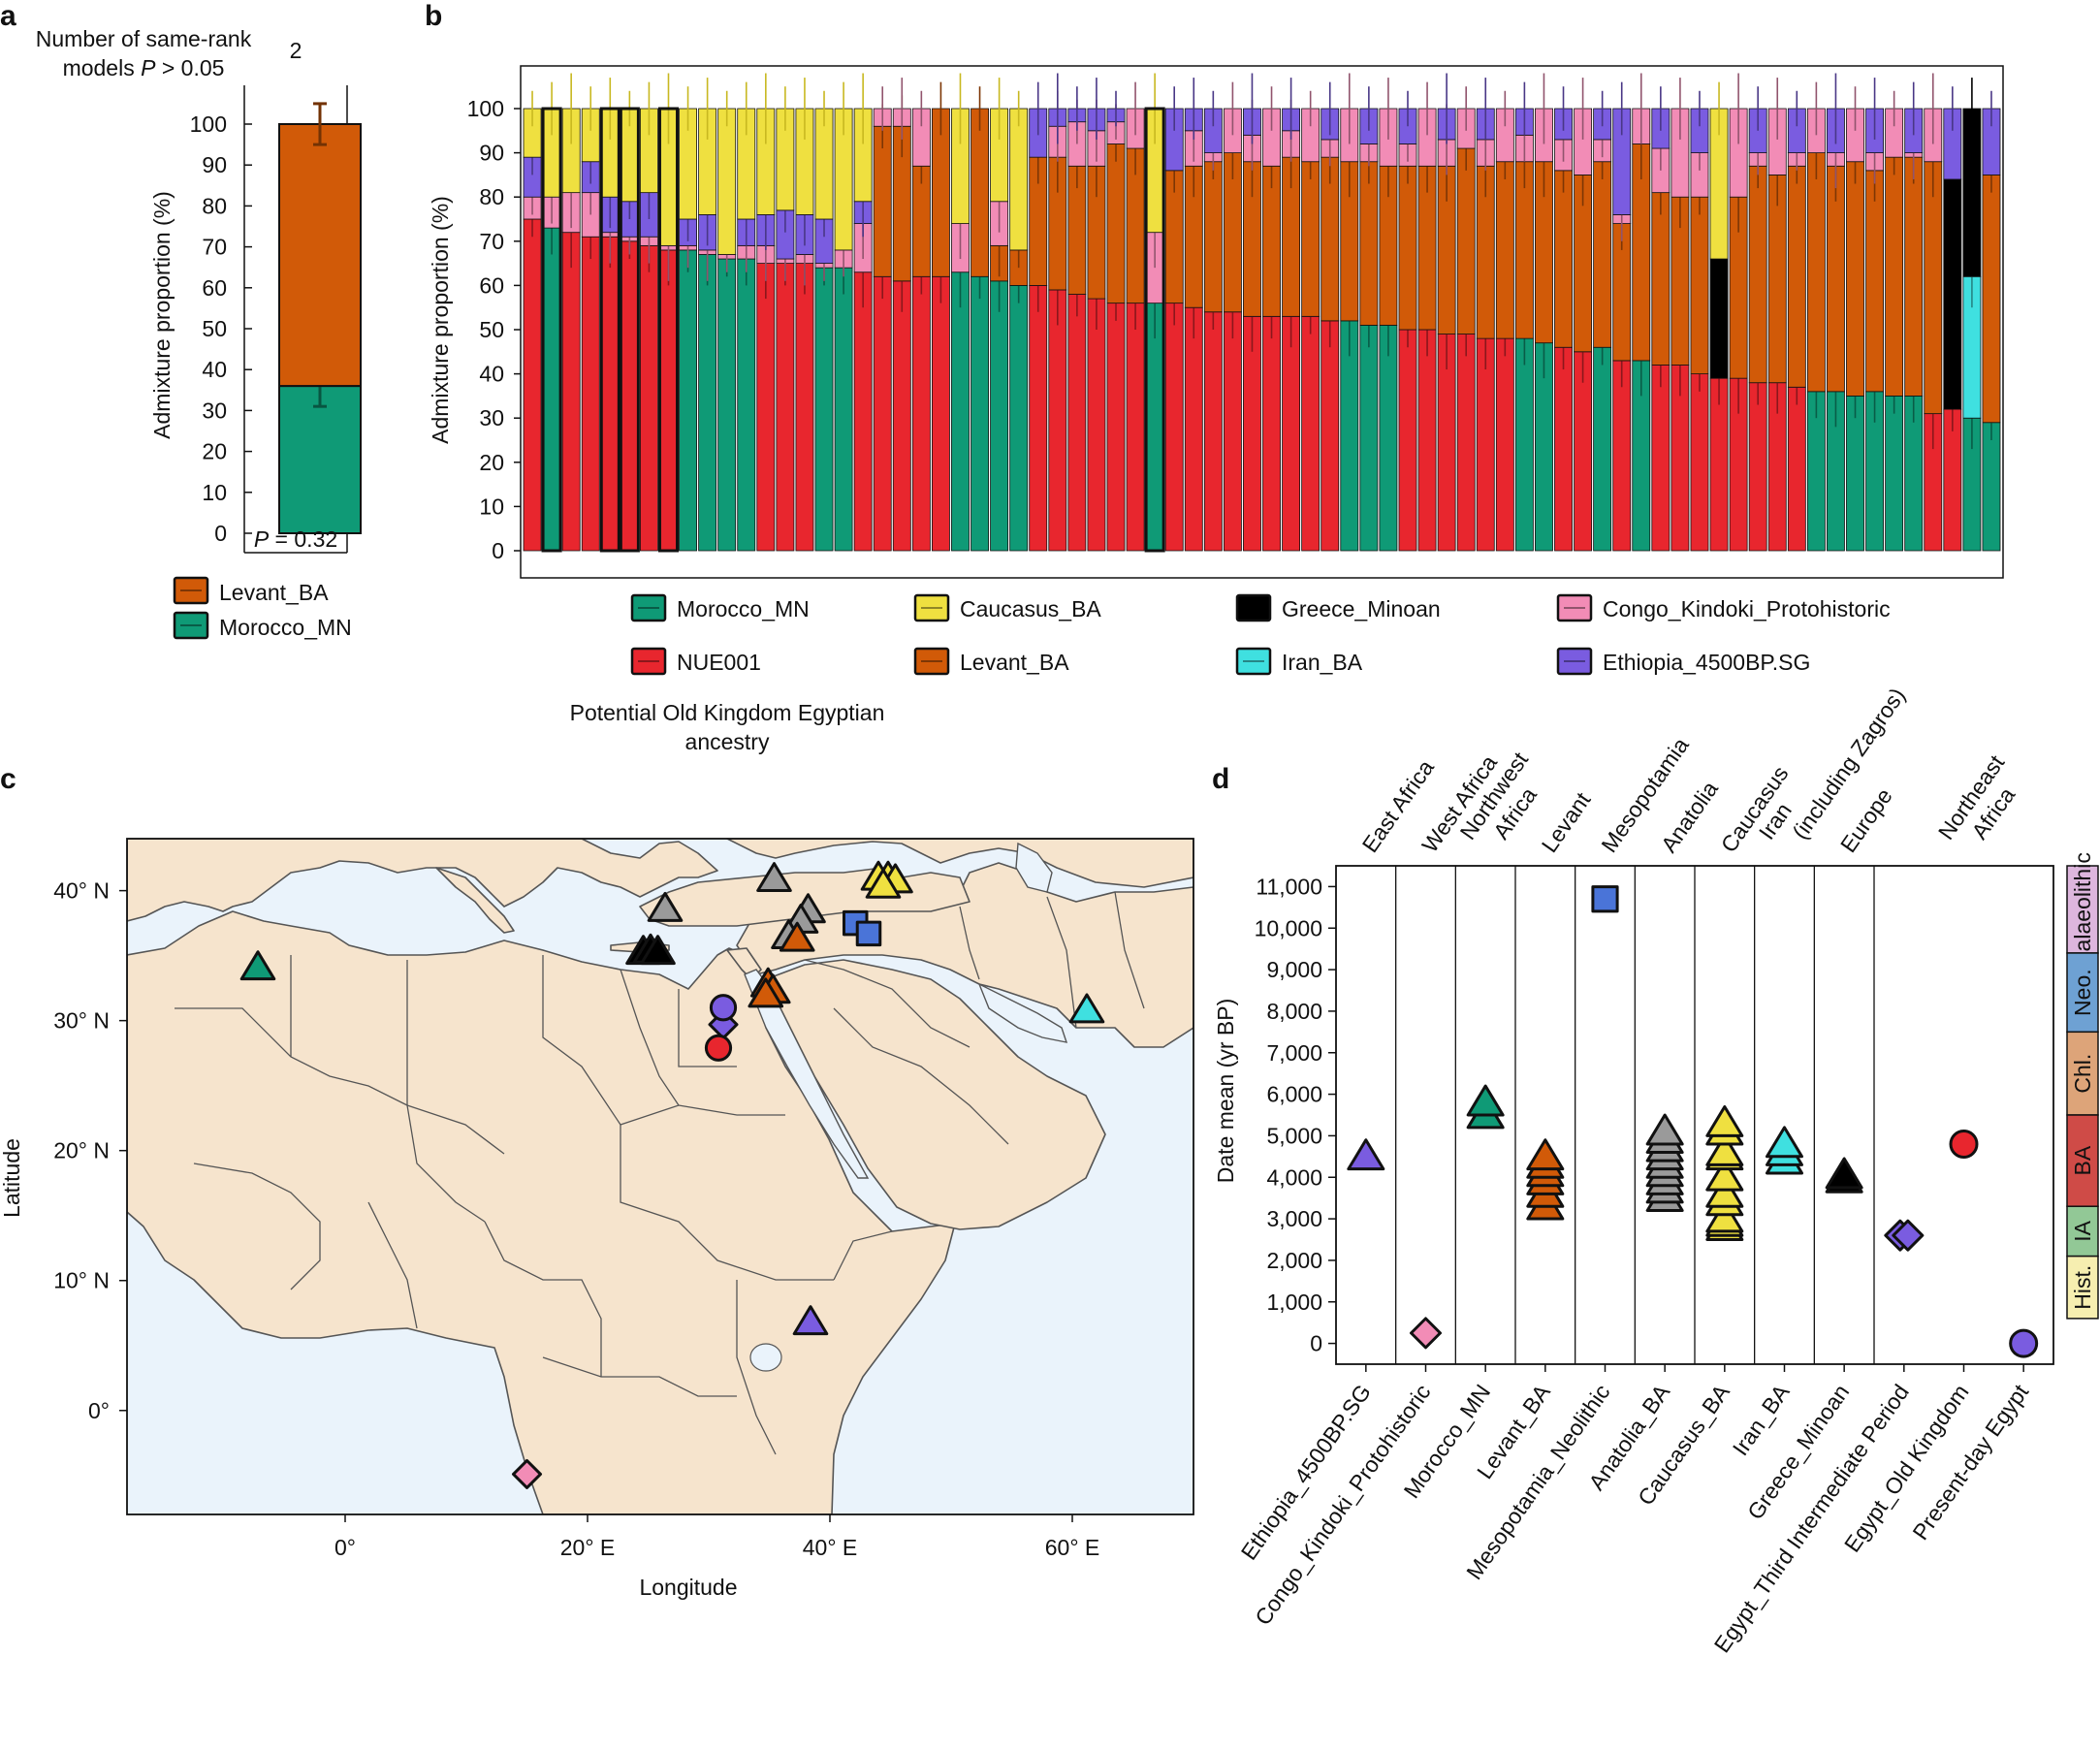 The width and height of the screenshot is (2100, 1752). I want to click on map-point-Ethiopia_4500BP.SG, so click(810, 1320).